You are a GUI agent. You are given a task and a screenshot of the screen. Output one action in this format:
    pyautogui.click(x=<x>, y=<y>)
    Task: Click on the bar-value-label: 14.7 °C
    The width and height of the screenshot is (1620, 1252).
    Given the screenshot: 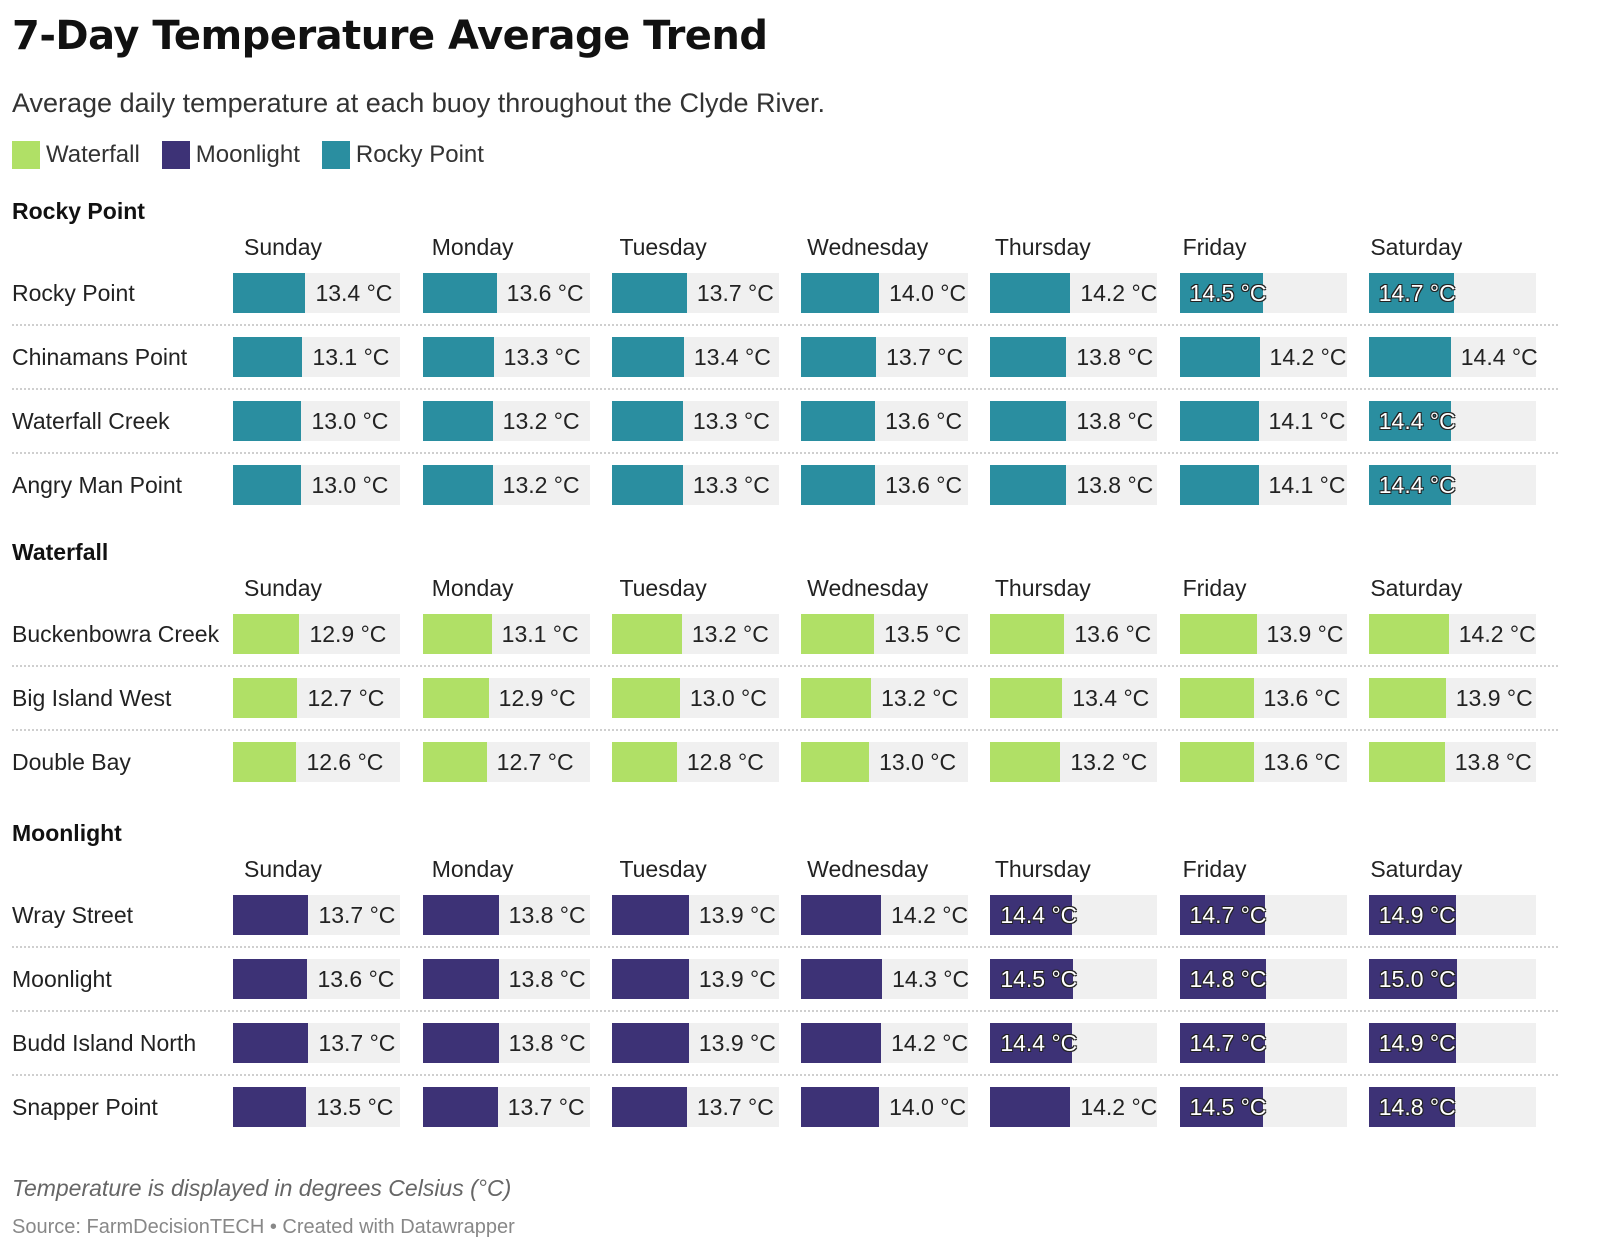 What is the action you would take?
    pyautogui.click(x=1417, y=293)
    